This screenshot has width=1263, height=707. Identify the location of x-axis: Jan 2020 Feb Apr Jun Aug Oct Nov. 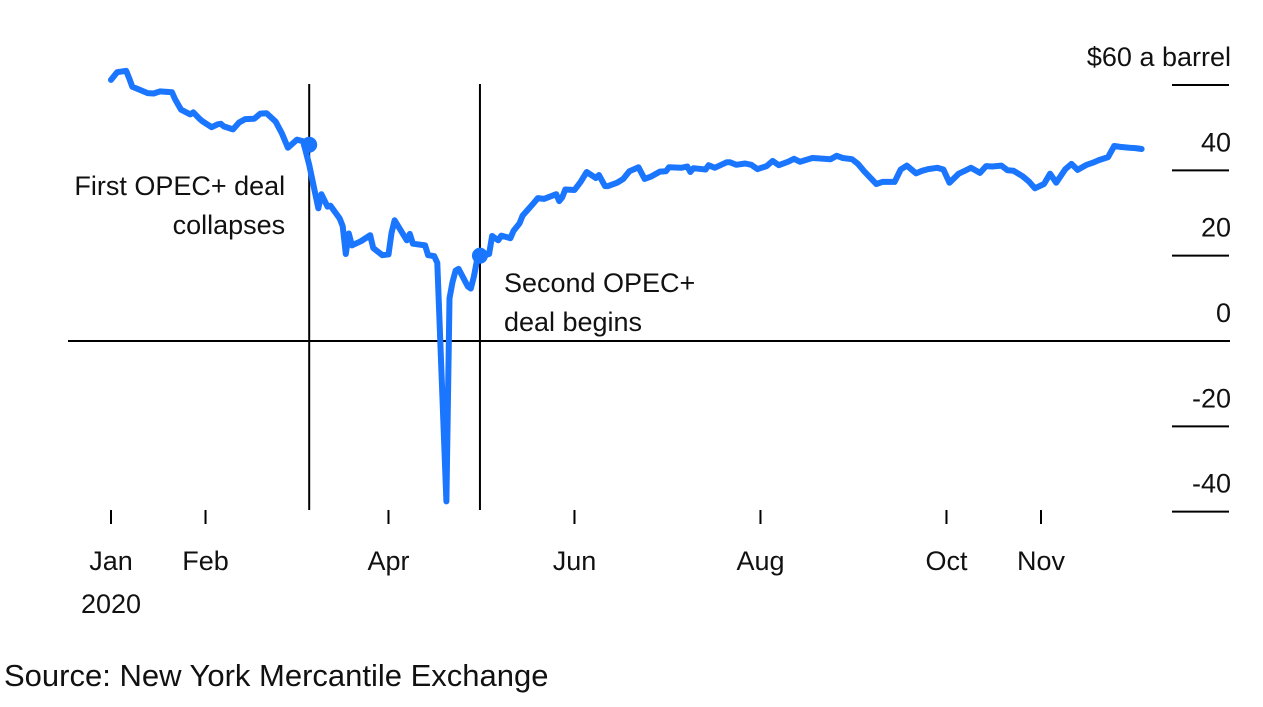
(573, 564).